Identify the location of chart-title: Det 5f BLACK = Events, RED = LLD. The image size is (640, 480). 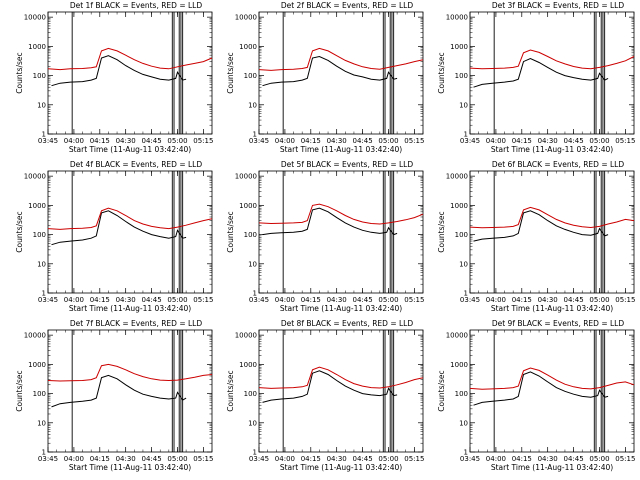
(347, 164).